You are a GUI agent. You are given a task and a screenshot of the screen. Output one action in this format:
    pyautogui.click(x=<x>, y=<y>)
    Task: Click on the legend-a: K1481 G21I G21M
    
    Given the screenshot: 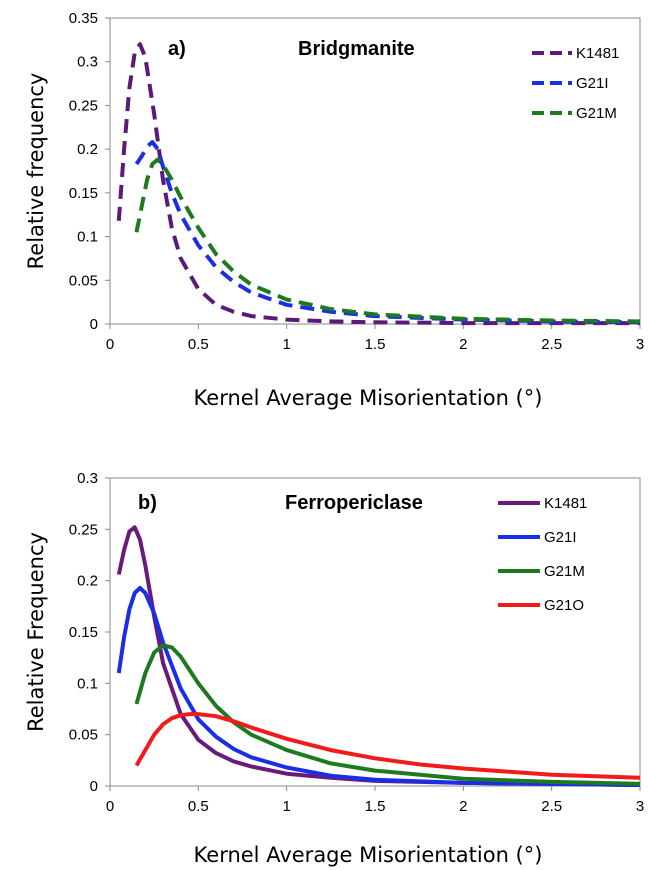 What is the action you would take?
    pyautogui.click(x=575, y=83)
    